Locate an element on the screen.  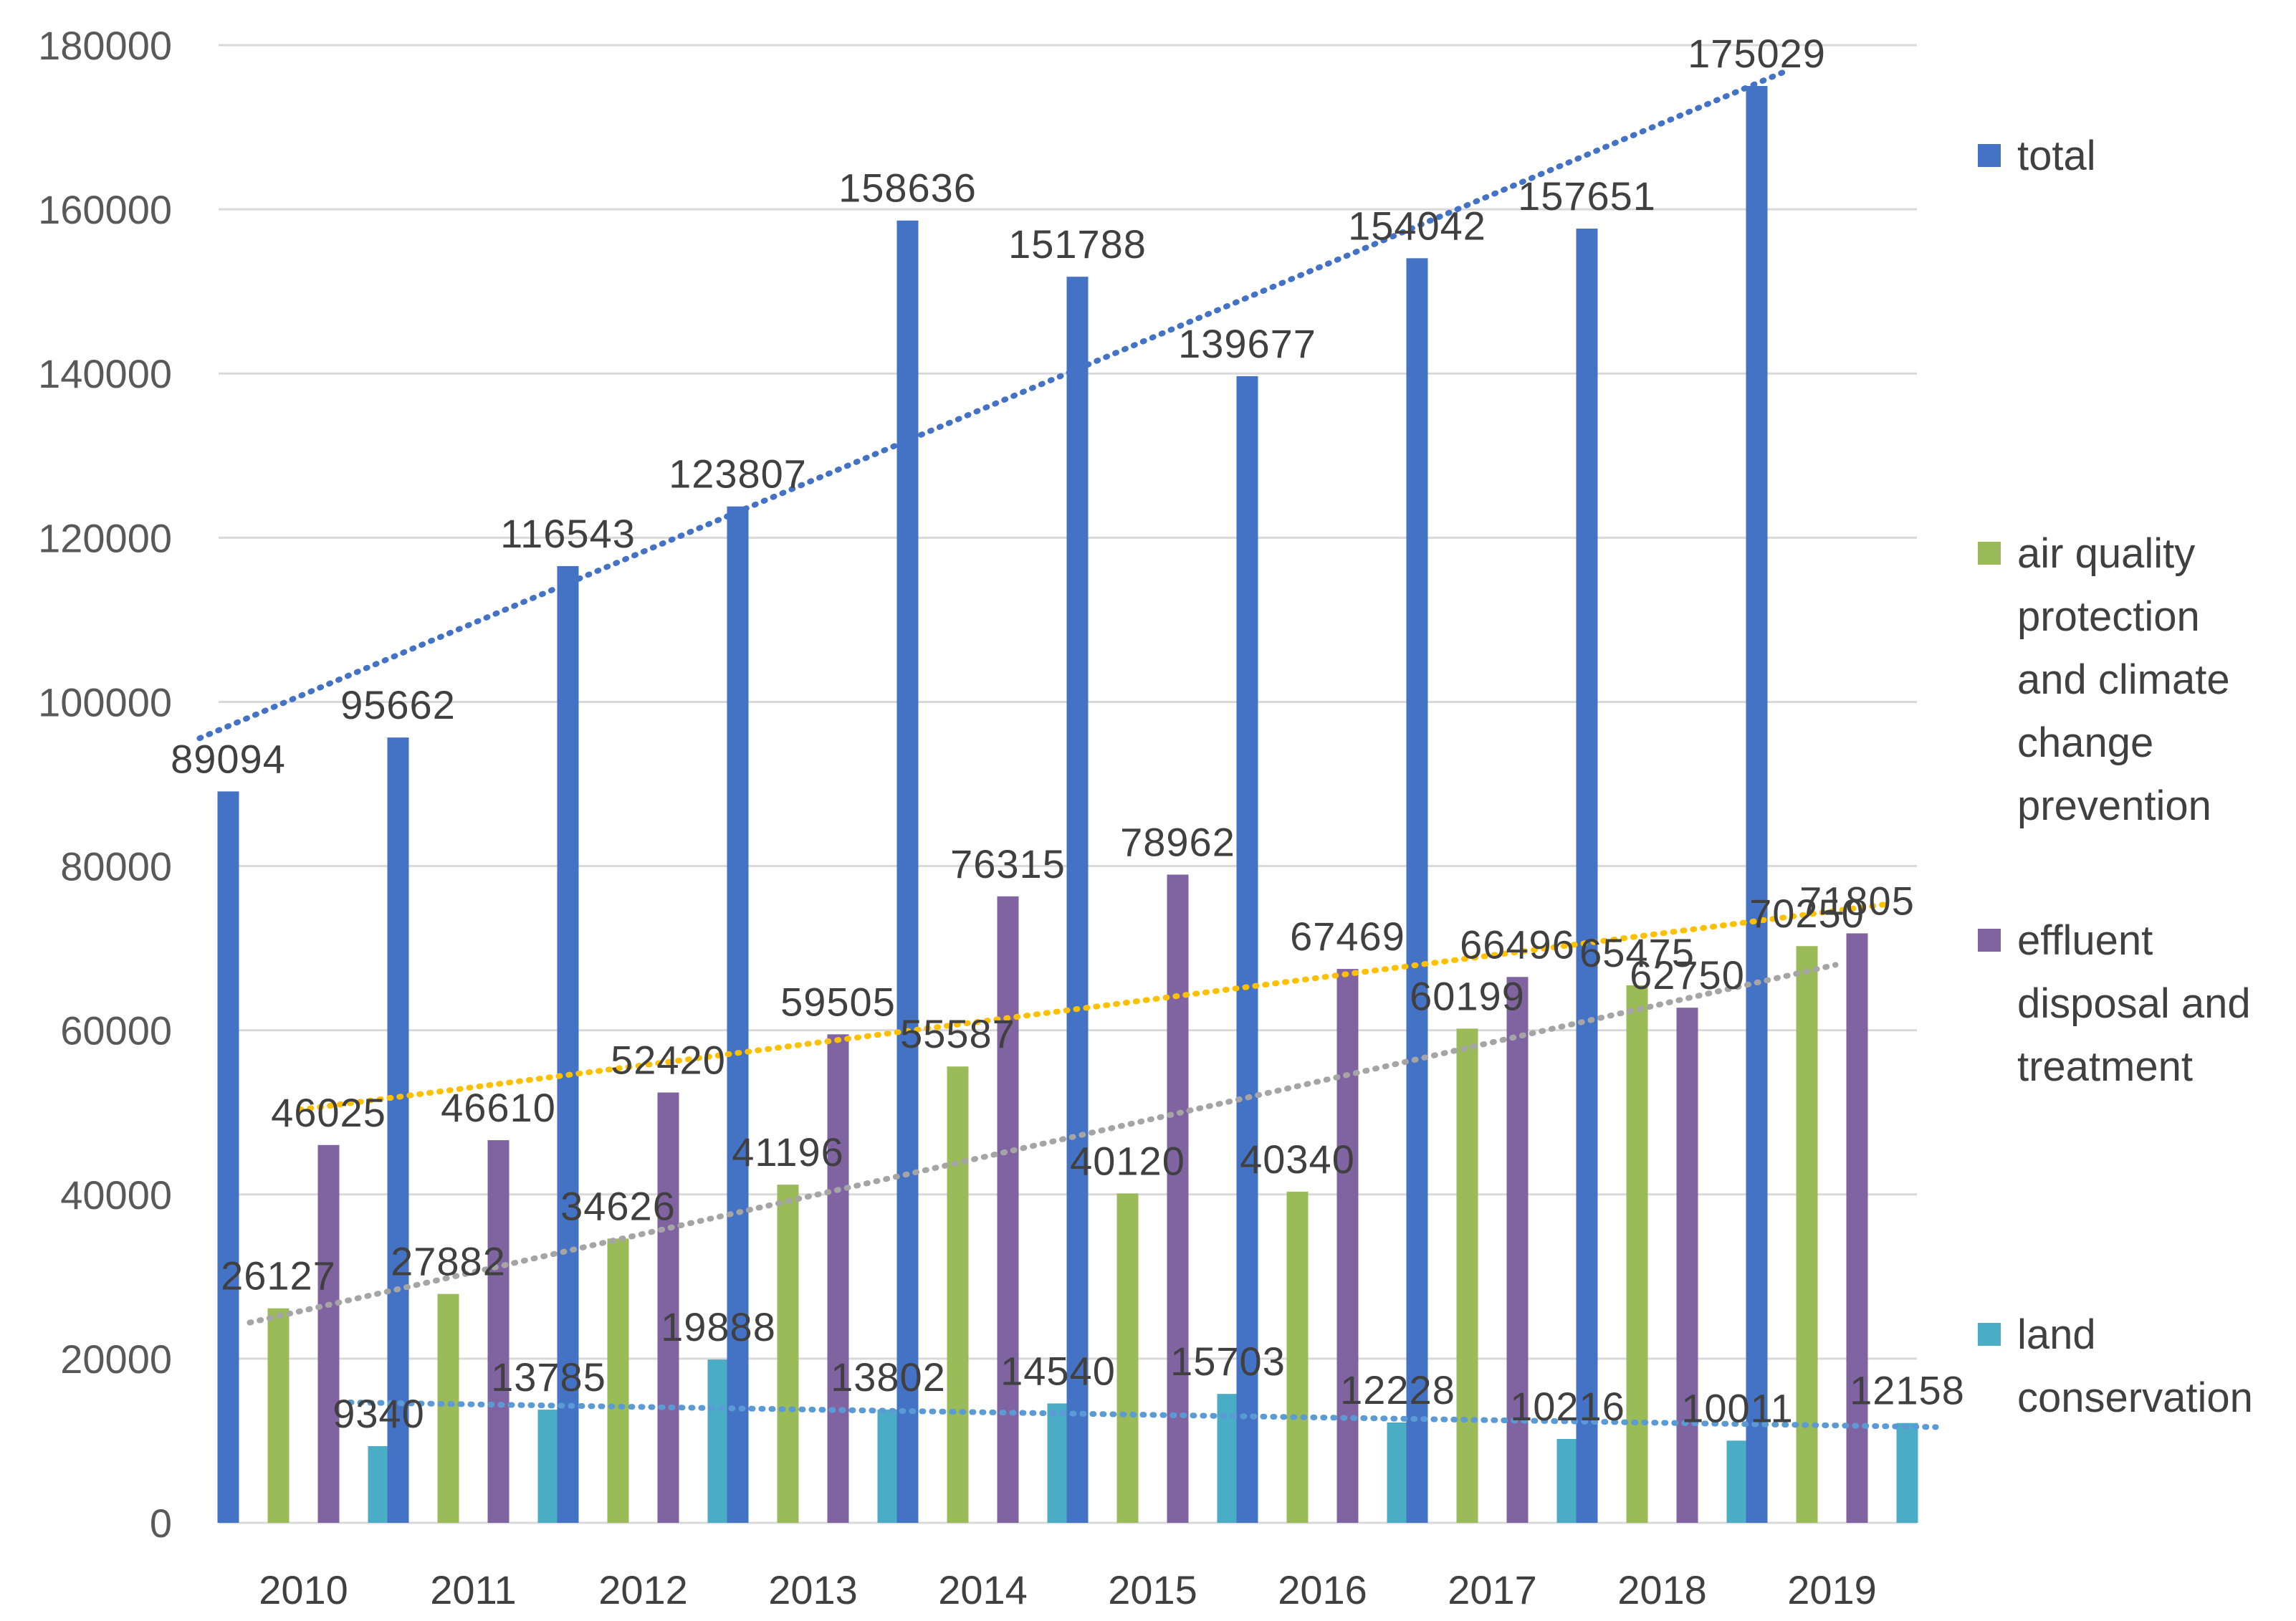
data-label: 10011 is located at coordinates (1737, 1407).